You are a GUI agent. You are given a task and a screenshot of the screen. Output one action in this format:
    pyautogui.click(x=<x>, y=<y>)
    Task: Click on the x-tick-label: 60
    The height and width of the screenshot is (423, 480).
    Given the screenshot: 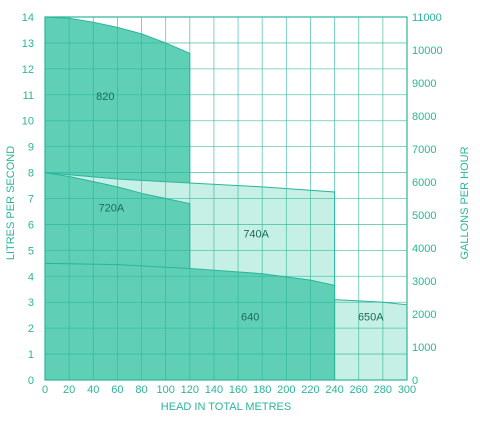 What is the action you would take?
    pyautogui.click(x=117, y=390)
    